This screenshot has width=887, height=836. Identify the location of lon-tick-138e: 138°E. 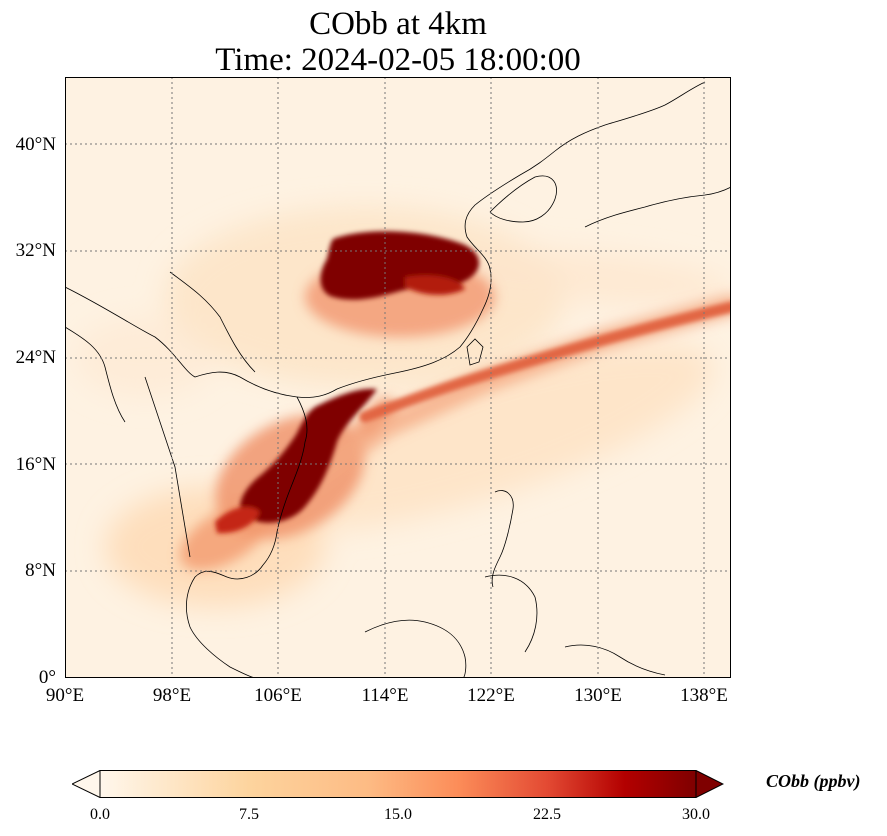
(704, 695).